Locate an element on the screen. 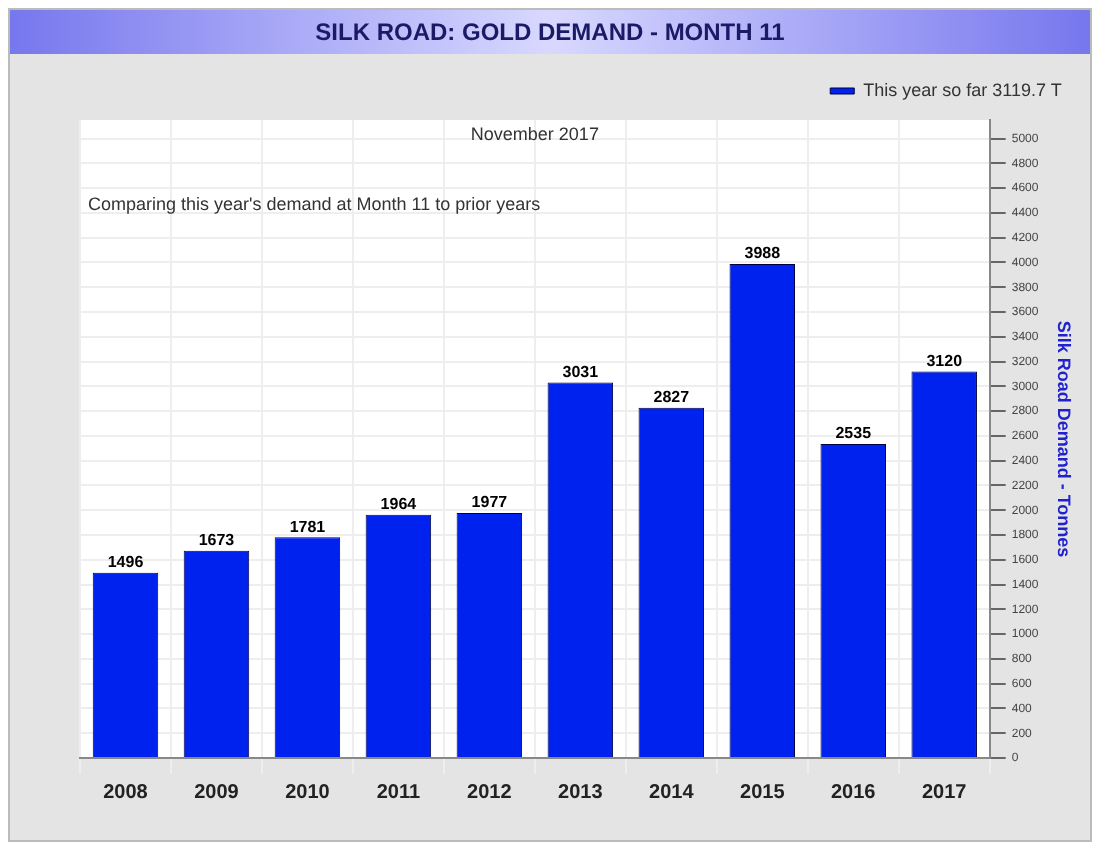 This screenshot has width=1100, height=850. legend-label: This year so far 3119.7 T is located at coordinates (963, 89).